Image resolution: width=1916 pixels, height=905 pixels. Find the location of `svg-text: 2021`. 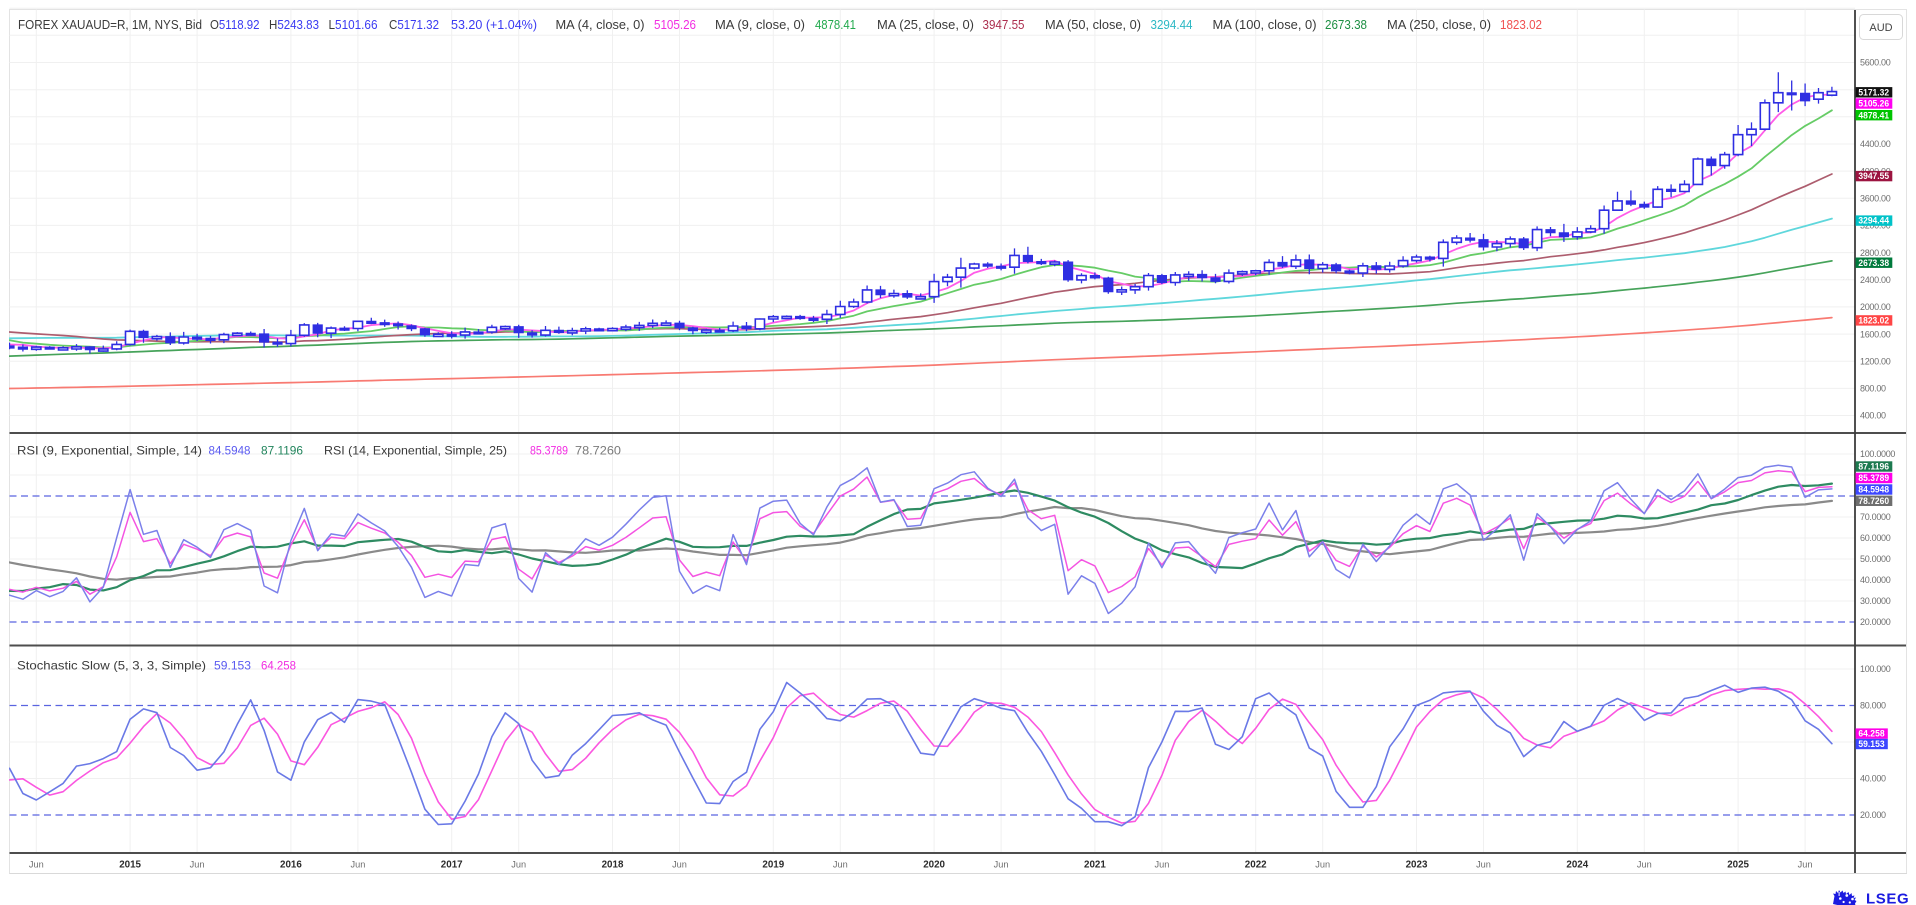

svg-text: 2021 is located at coordinates (1095, 865).